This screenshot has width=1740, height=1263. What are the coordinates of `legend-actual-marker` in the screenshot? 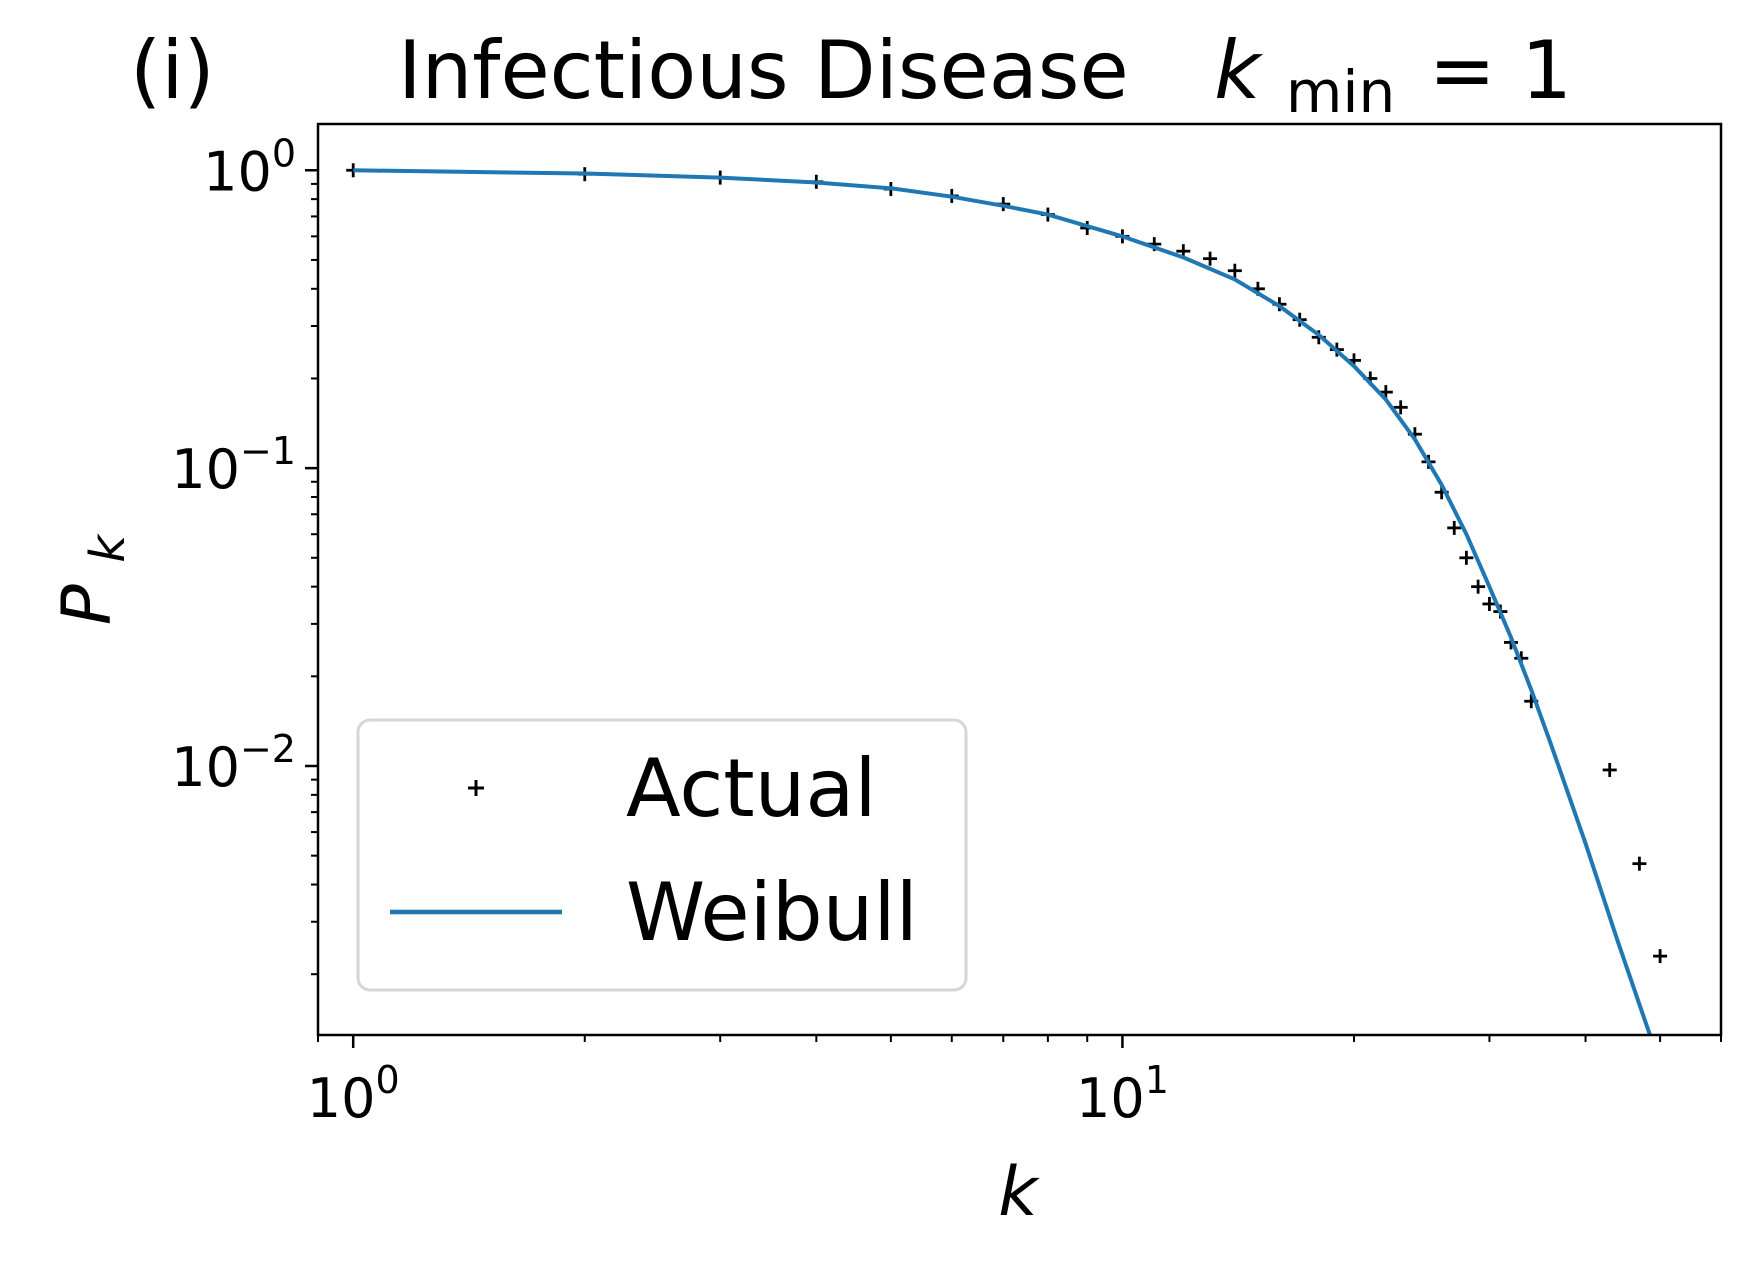 It's located at (476, 788).